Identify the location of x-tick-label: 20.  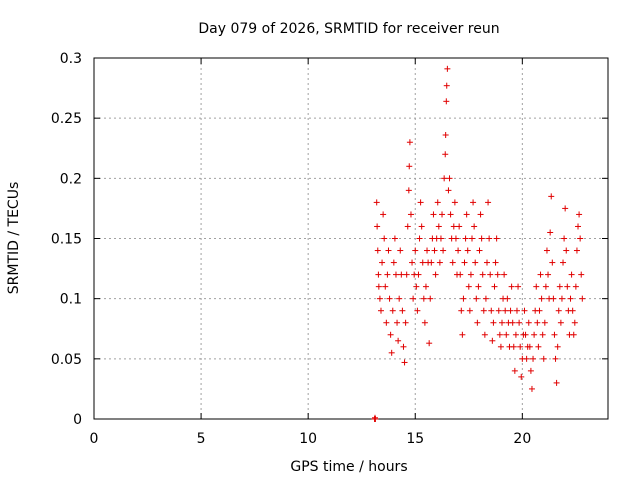
(522, 439).